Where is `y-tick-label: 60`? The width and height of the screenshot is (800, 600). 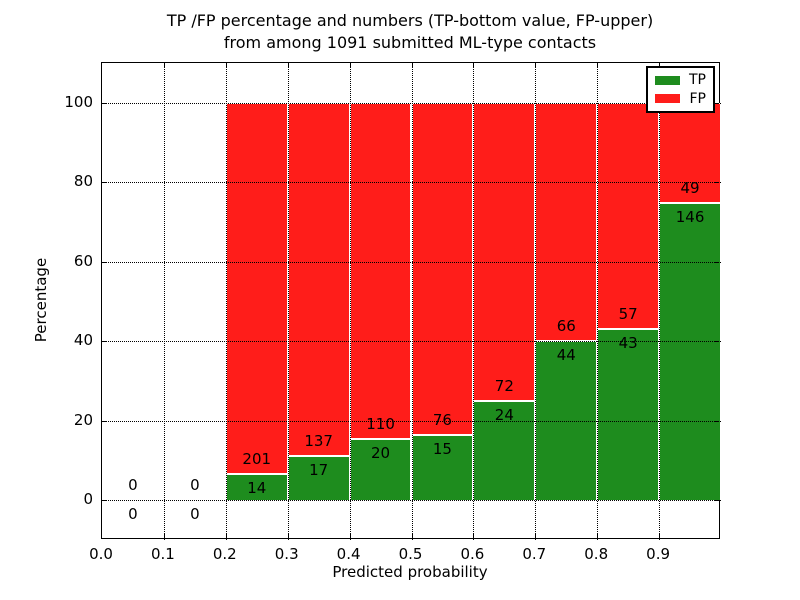
y-tick-label: 60 is located at coordinates (83, 260).